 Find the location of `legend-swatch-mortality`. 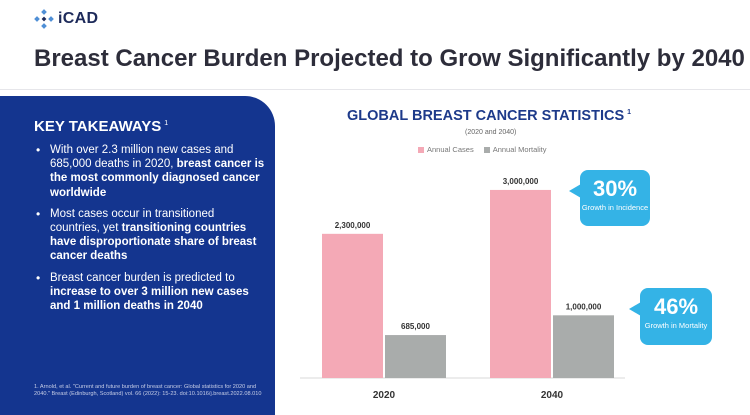

legend-swatch-mortality is located at coordinates (486, 149).